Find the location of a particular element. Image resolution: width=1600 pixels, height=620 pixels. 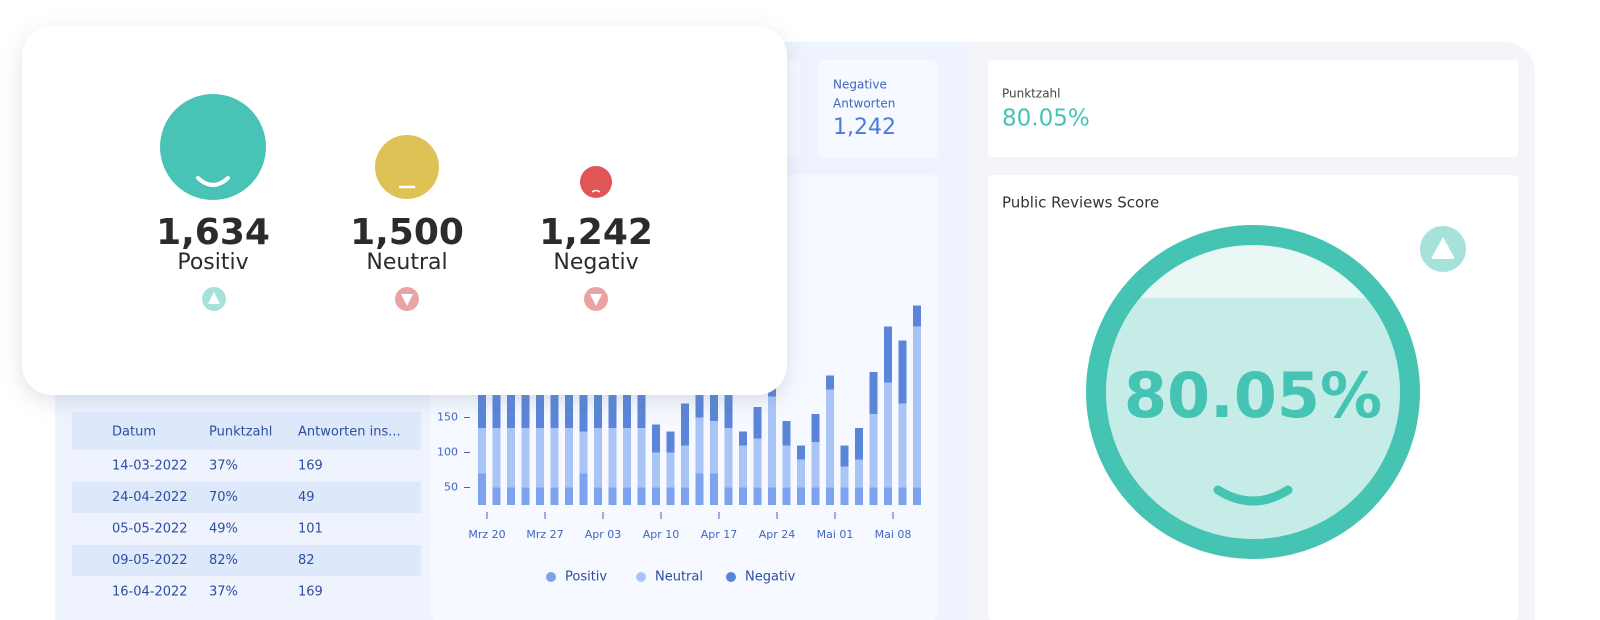

trend-down is located at coordinates (596, 300).